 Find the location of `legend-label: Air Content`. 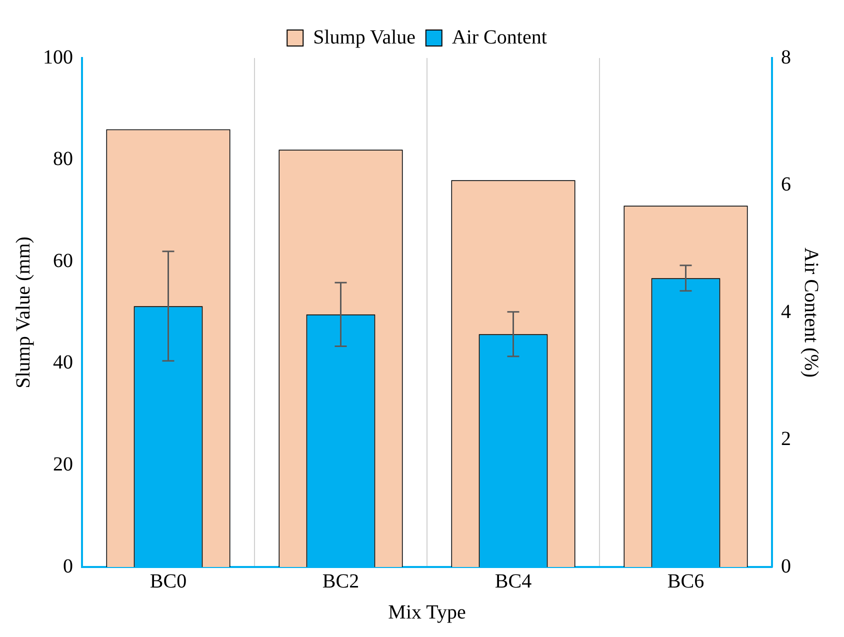

legend-label: Air Content is located at coordinates (500, 37).